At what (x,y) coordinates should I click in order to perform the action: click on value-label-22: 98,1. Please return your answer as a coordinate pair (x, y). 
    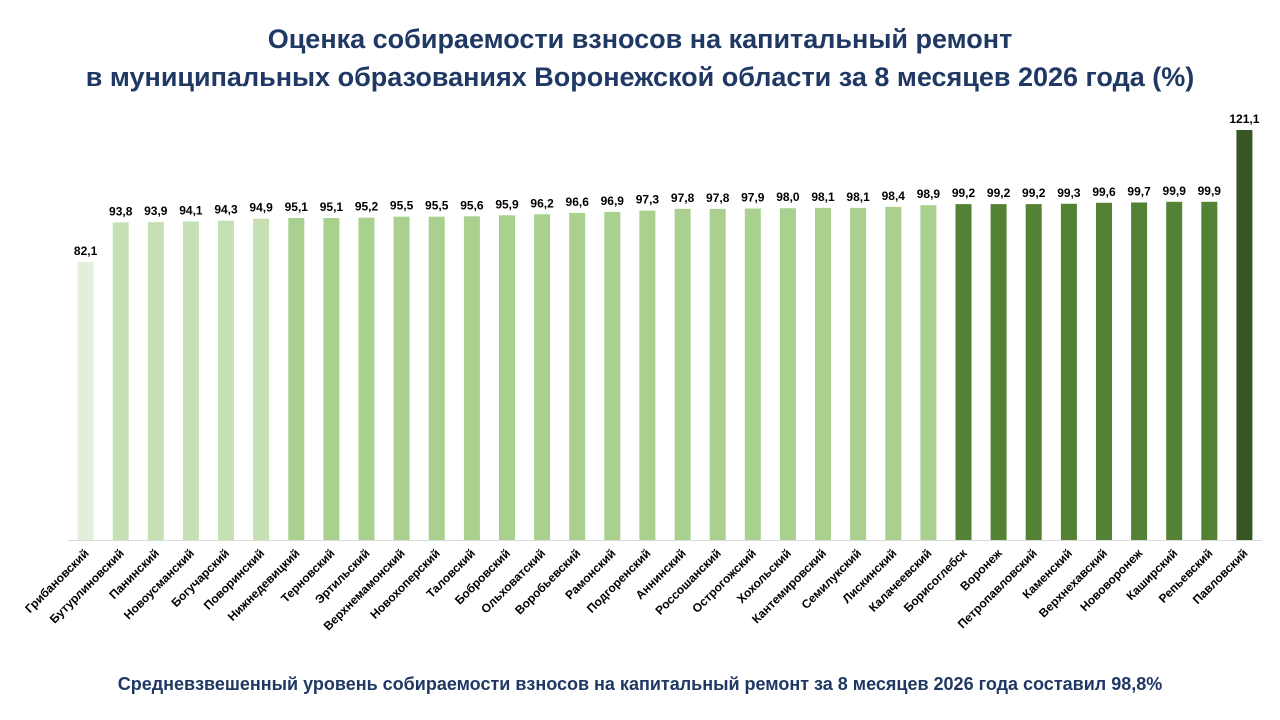
    Looking at the image, I should click on (823, 197).